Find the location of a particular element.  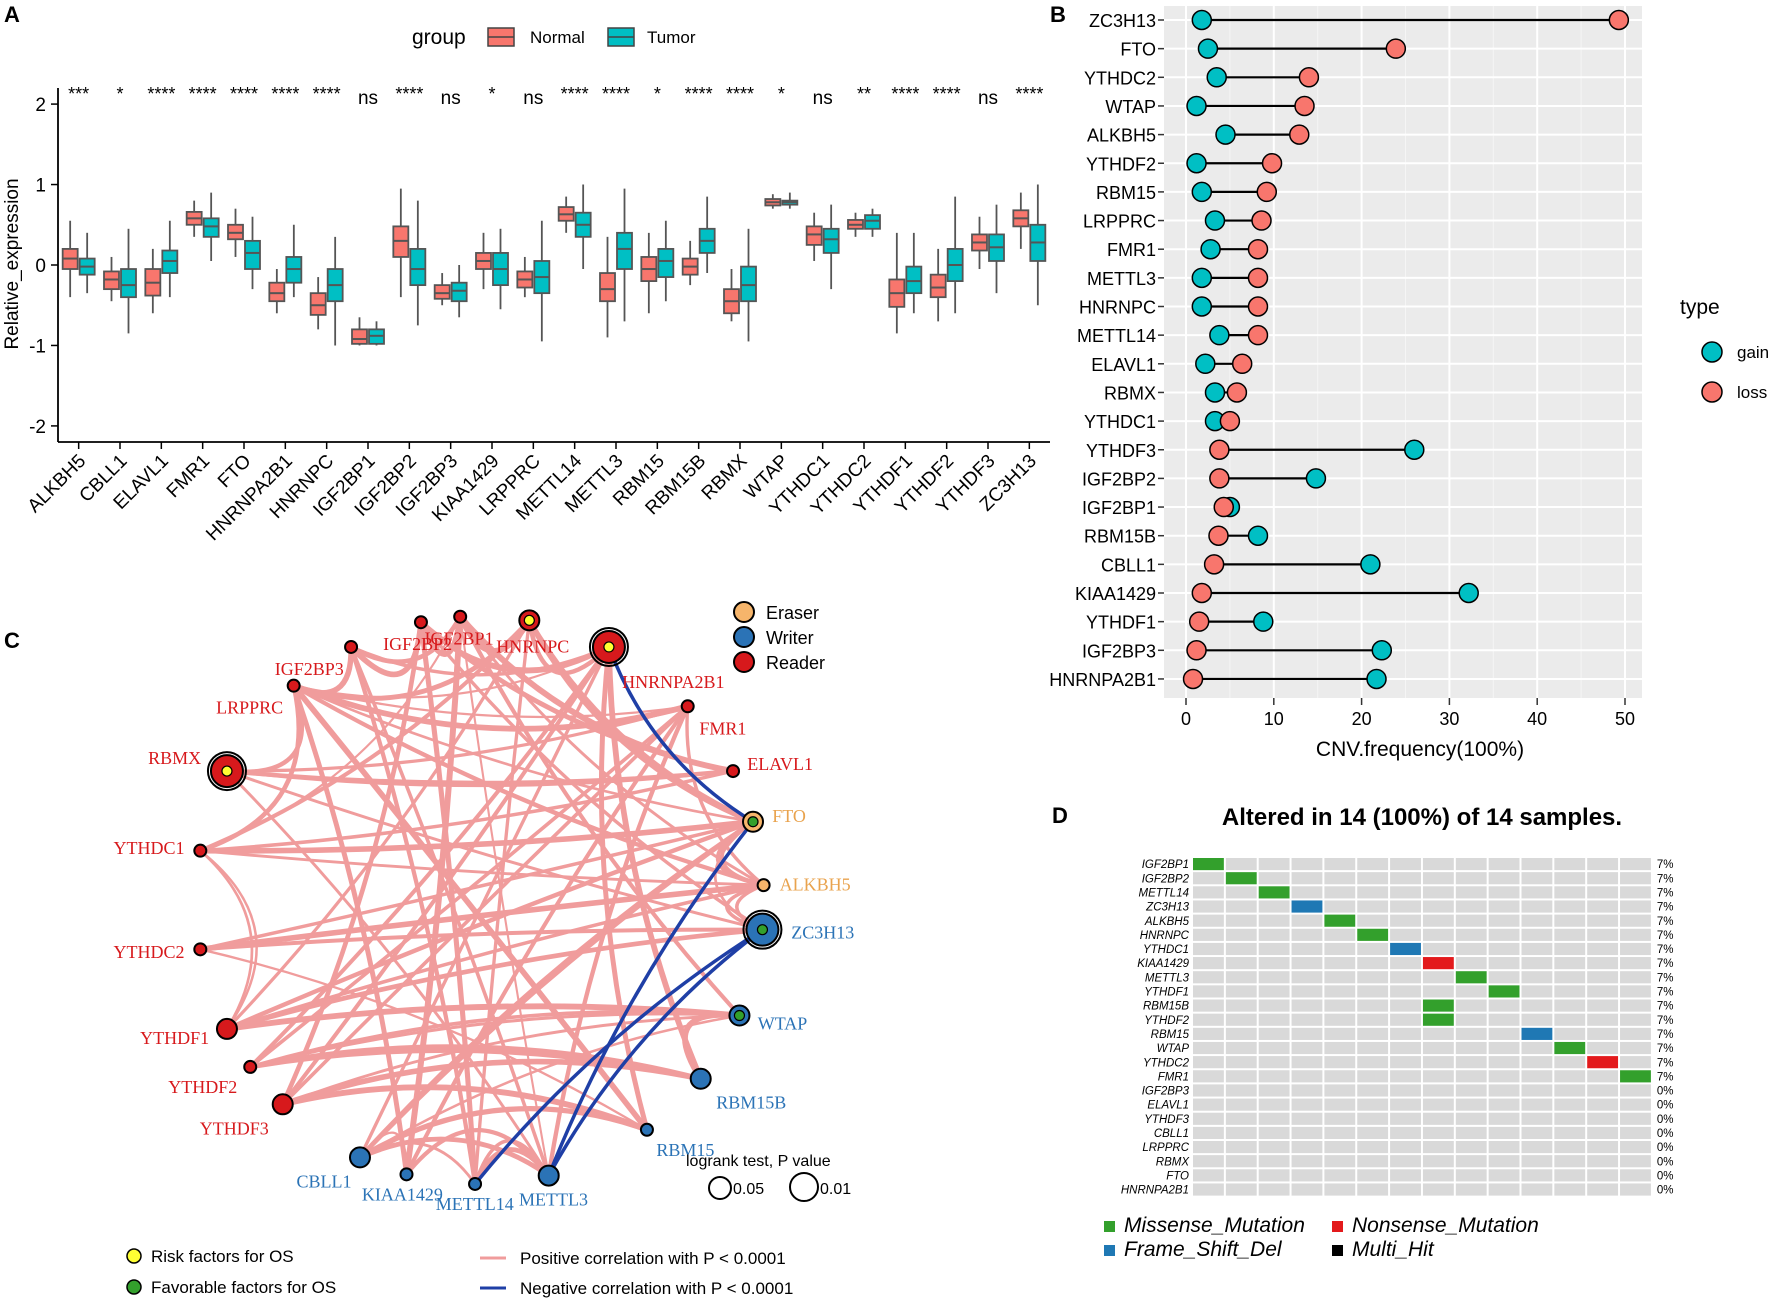

network-node: FTO is located at coordinates (773, 819).